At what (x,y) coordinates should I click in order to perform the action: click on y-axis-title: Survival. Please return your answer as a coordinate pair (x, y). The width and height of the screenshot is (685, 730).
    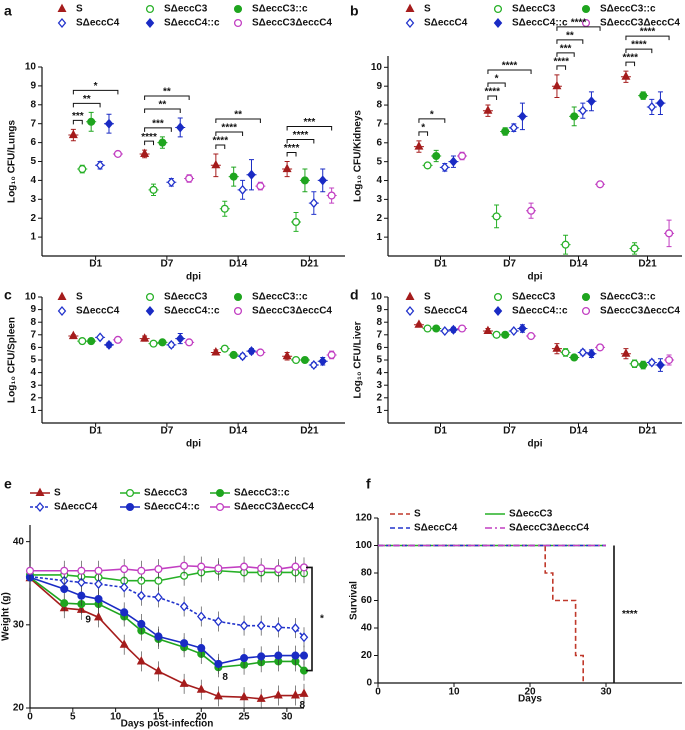
    Looking at the image, I should click on (354, 600).